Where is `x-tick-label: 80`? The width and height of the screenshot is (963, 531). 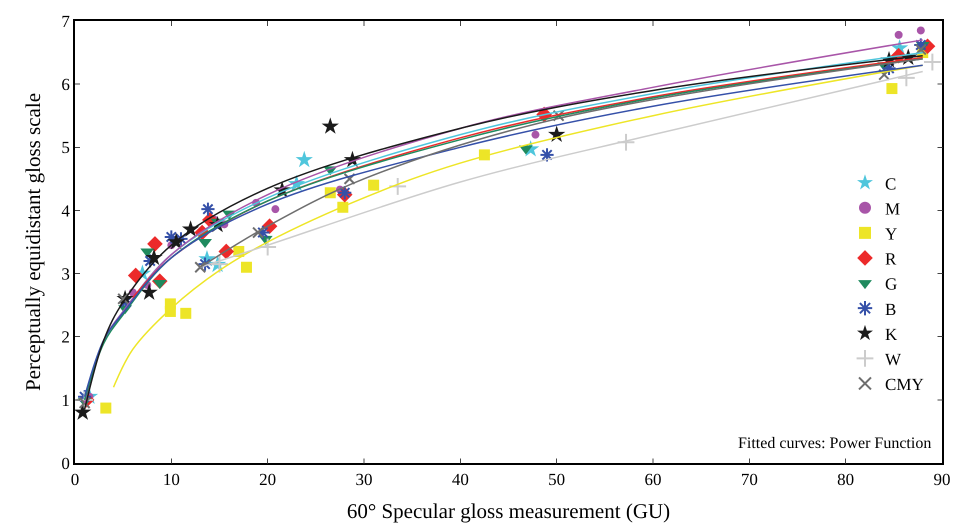
x-tick-label: 80 is located at coordinates (845, 480).